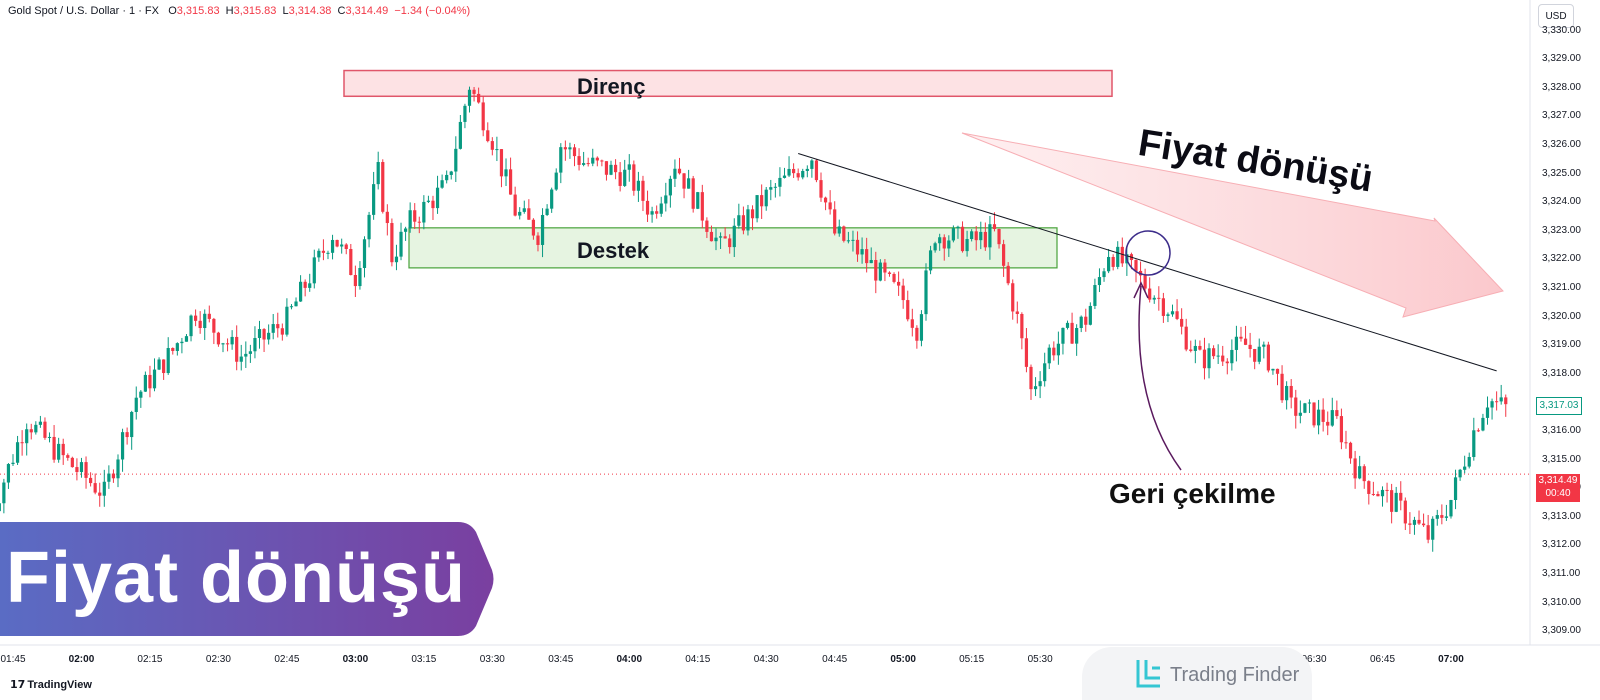  Describe the element at coordinates (1556, 16) in the screenshot. I see `currency-button: USD` at that location.